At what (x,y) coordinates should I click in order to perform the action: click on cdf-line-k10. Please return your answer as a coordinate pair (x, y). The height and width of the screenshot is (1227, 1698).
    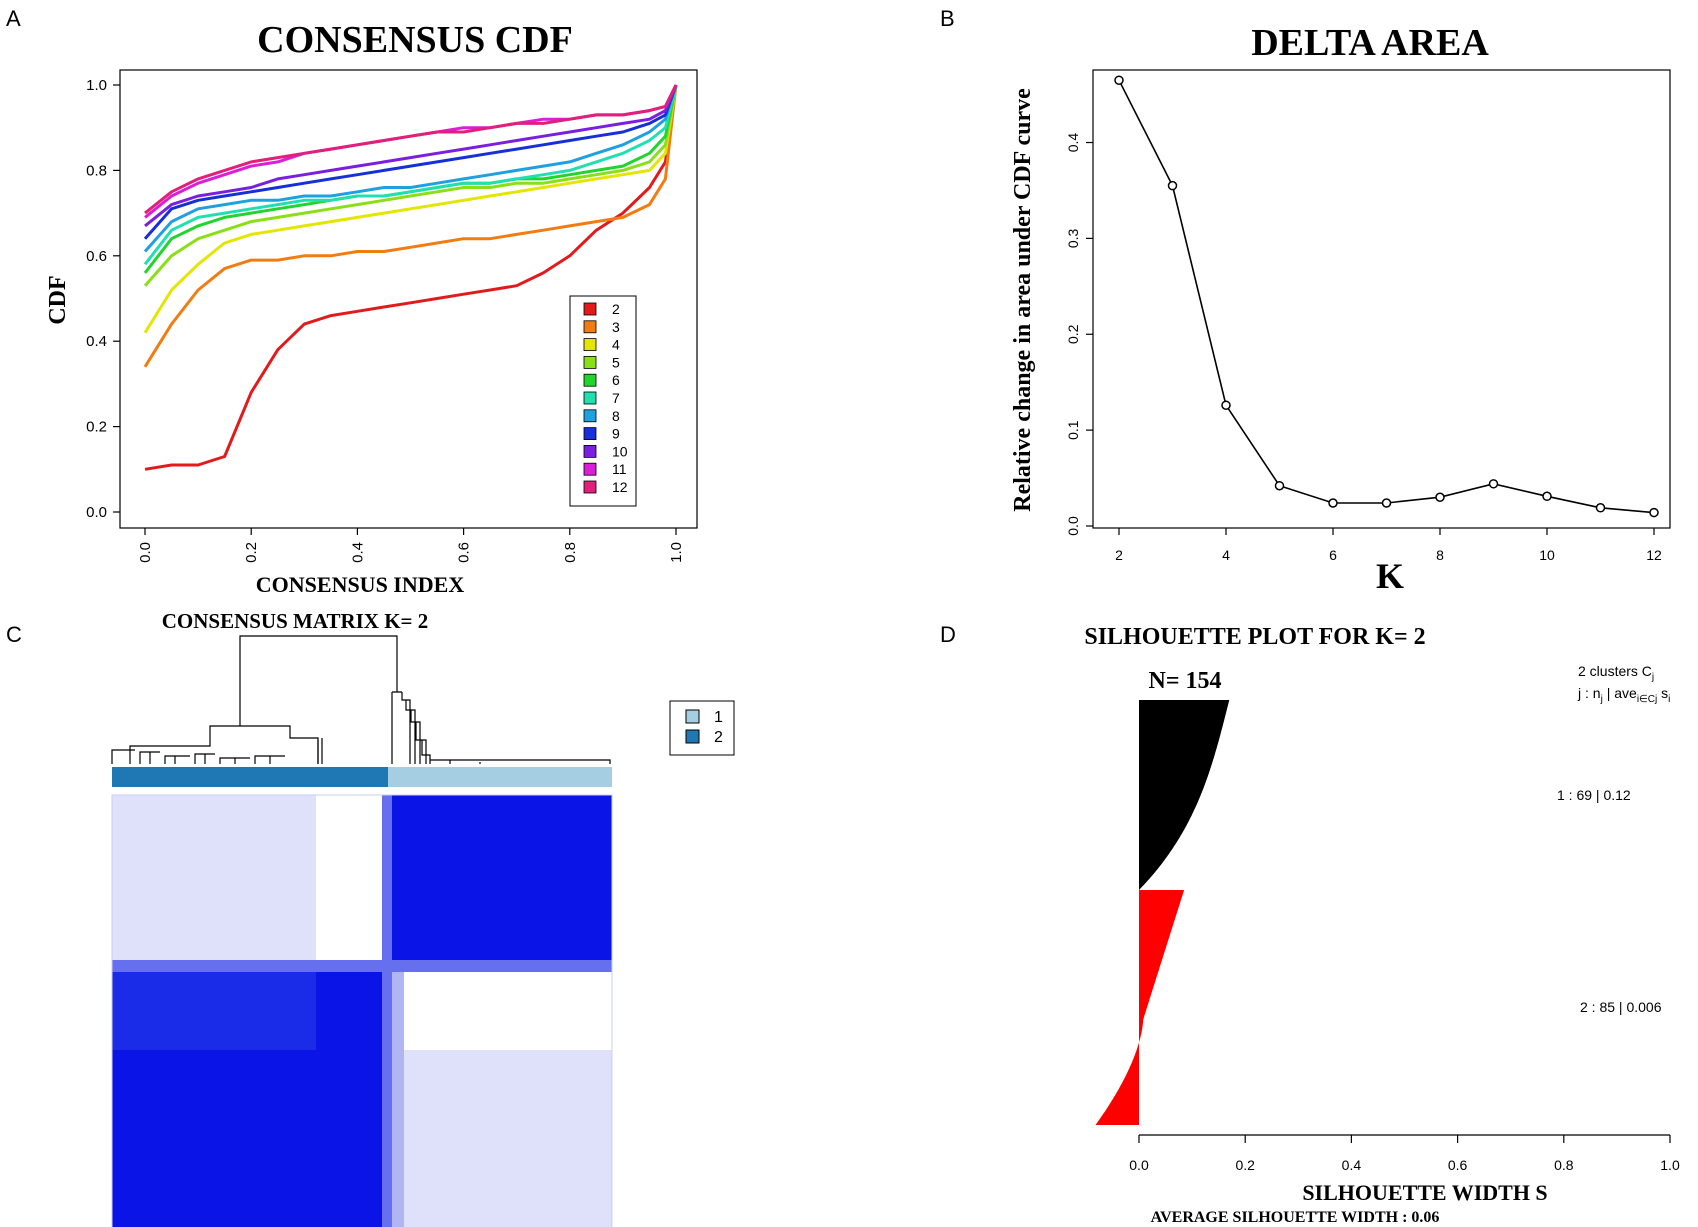
    Looking at the image, I should click on (411, 156).